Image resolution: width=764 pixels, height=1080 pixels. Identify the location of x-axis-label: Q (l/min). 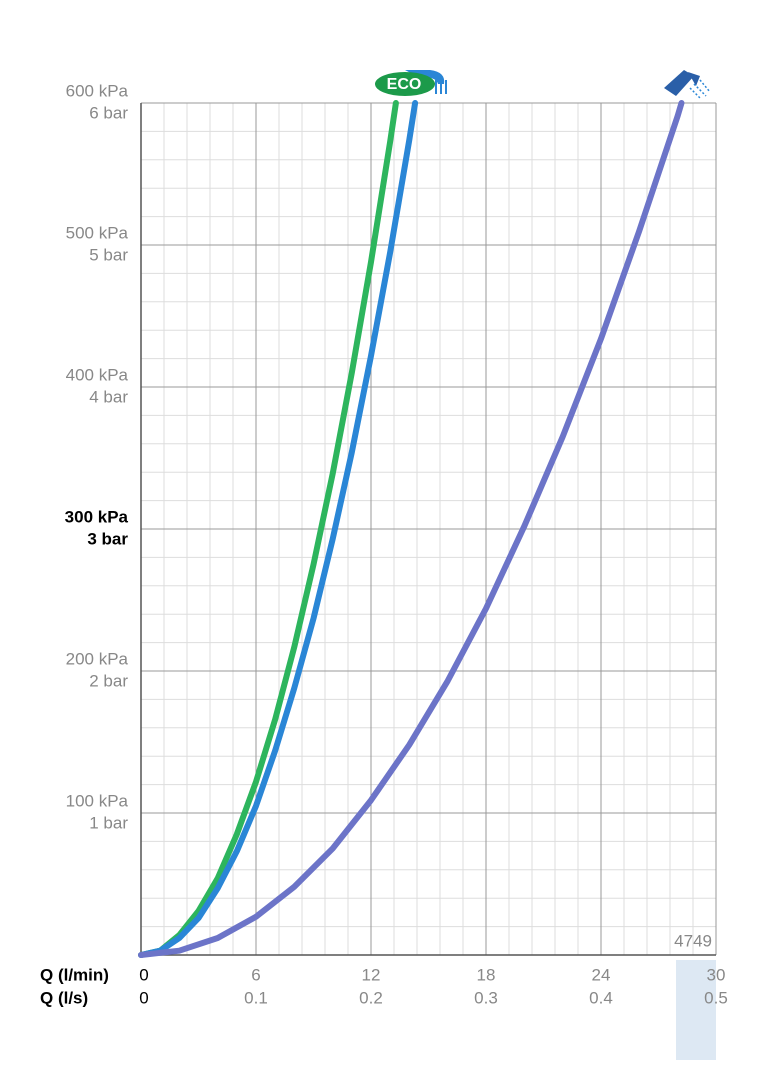
(74, 974).